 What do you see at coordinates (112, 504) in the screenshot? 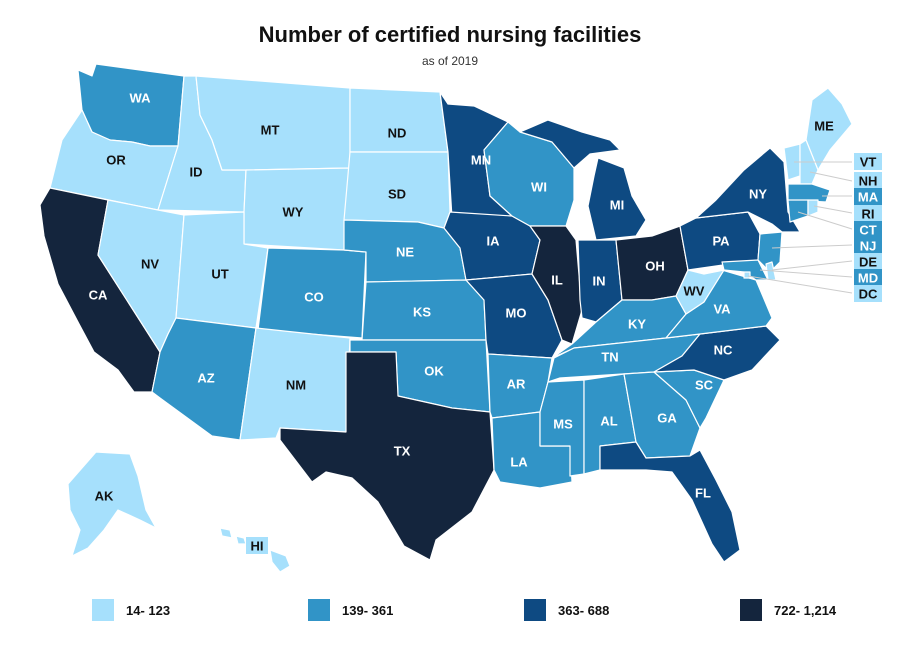
I see `state-AK` at bounding box center [112, 504].